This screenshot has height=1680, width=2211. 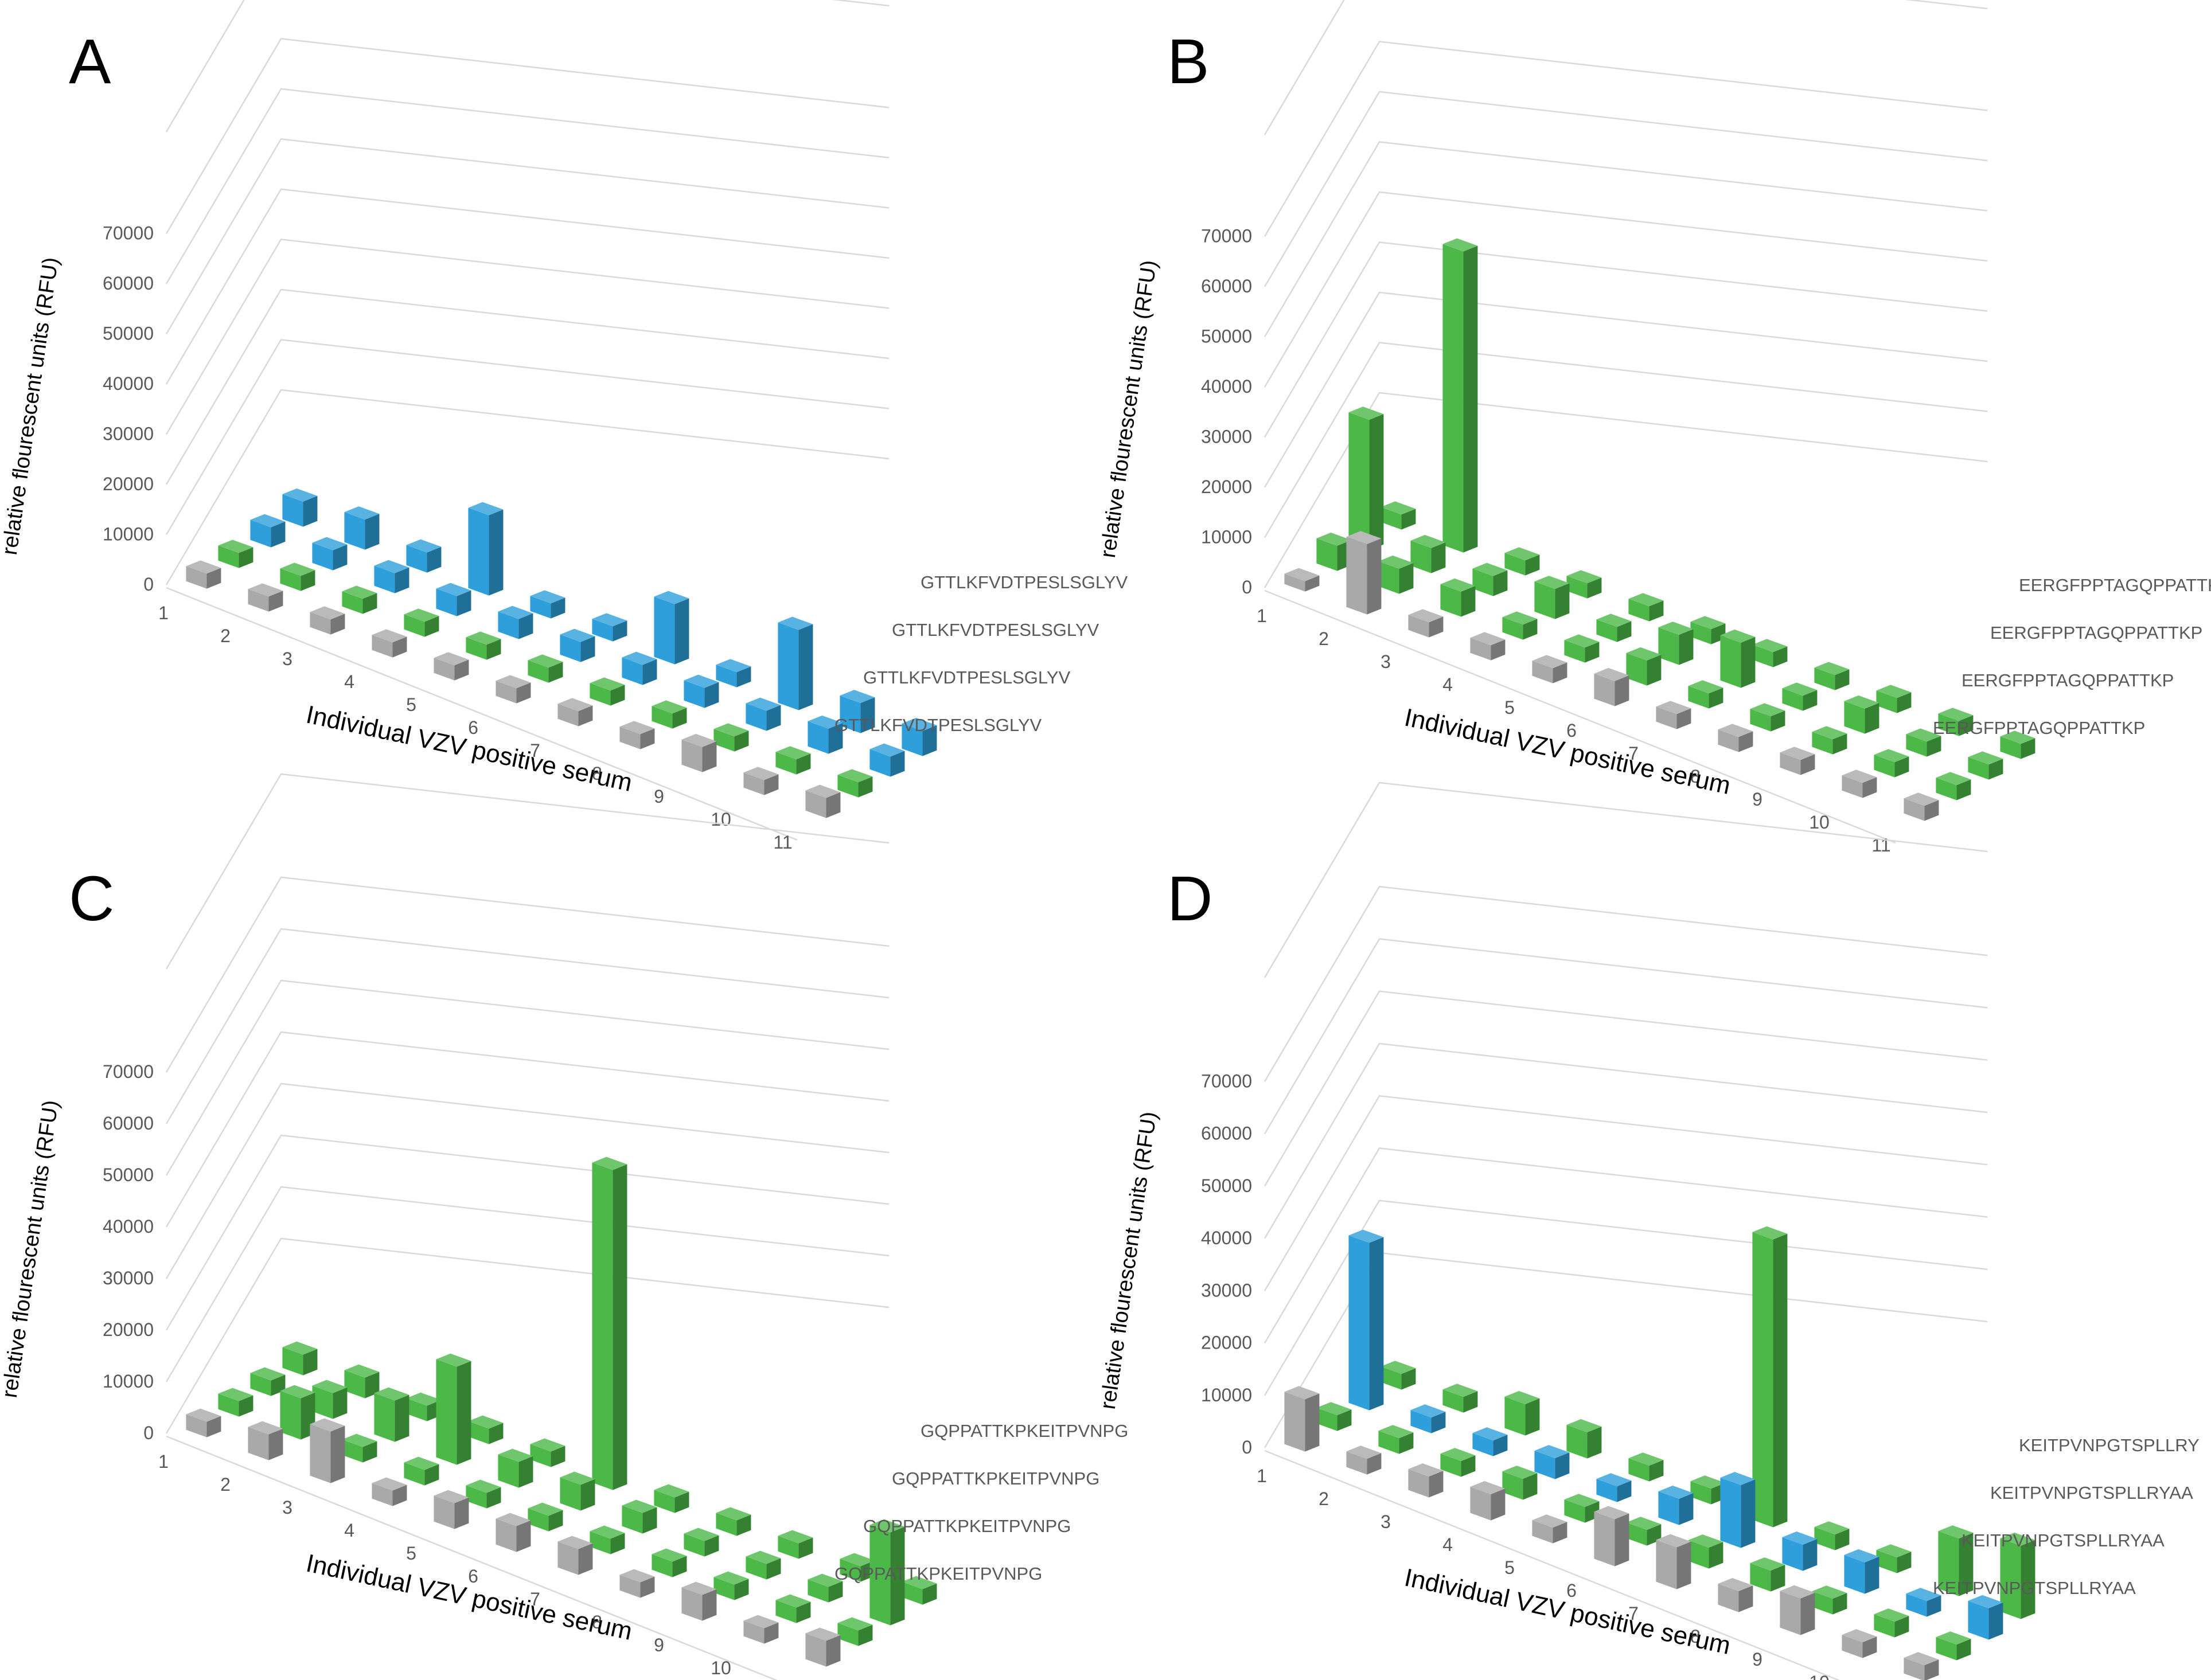 I want to click on bar-B-series3-serum7, so click(x=1738, y=658).